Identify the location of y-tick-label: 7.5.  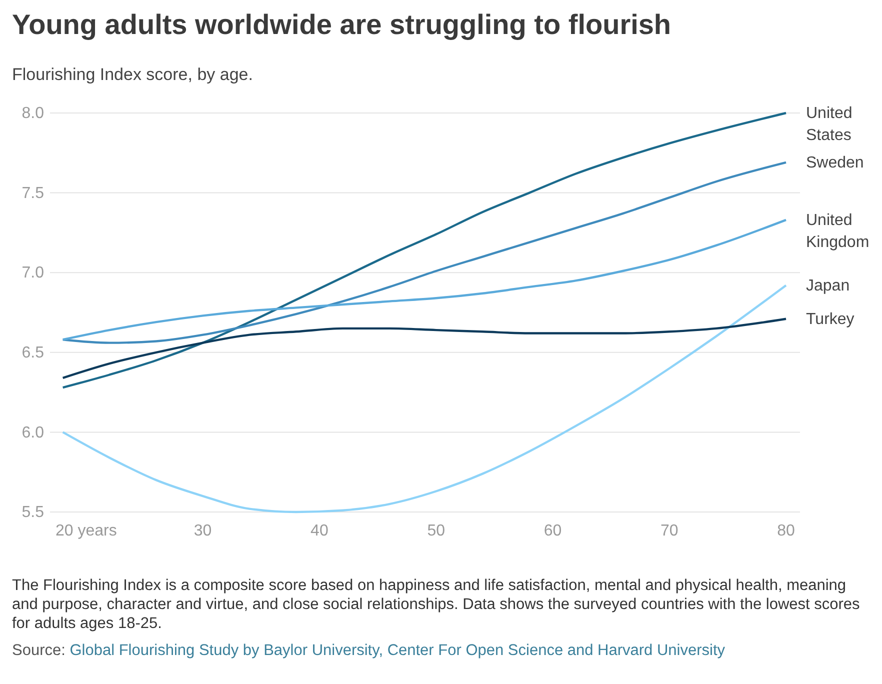
(33, 193).